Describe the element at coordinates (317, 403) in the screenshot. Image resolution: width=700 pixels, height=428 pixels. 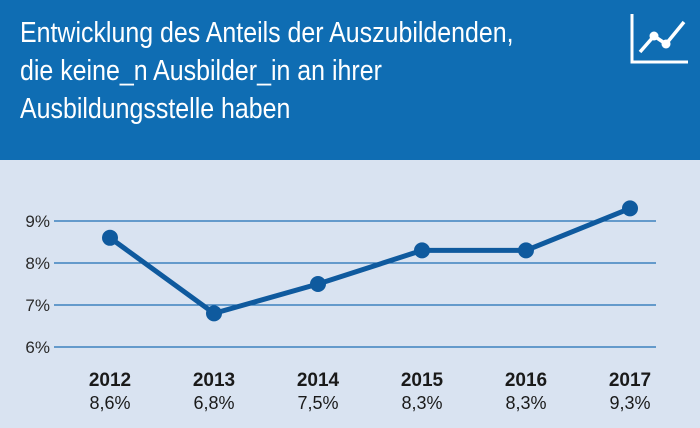
I see `data-label: 7,5%` at that location.